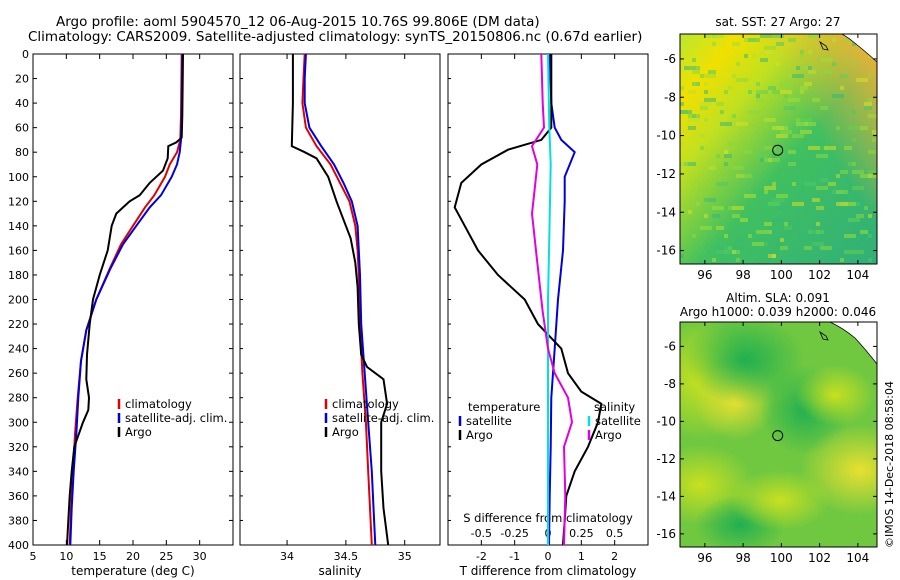  I want to click on x-tick-label: -2, so click(481, 556).